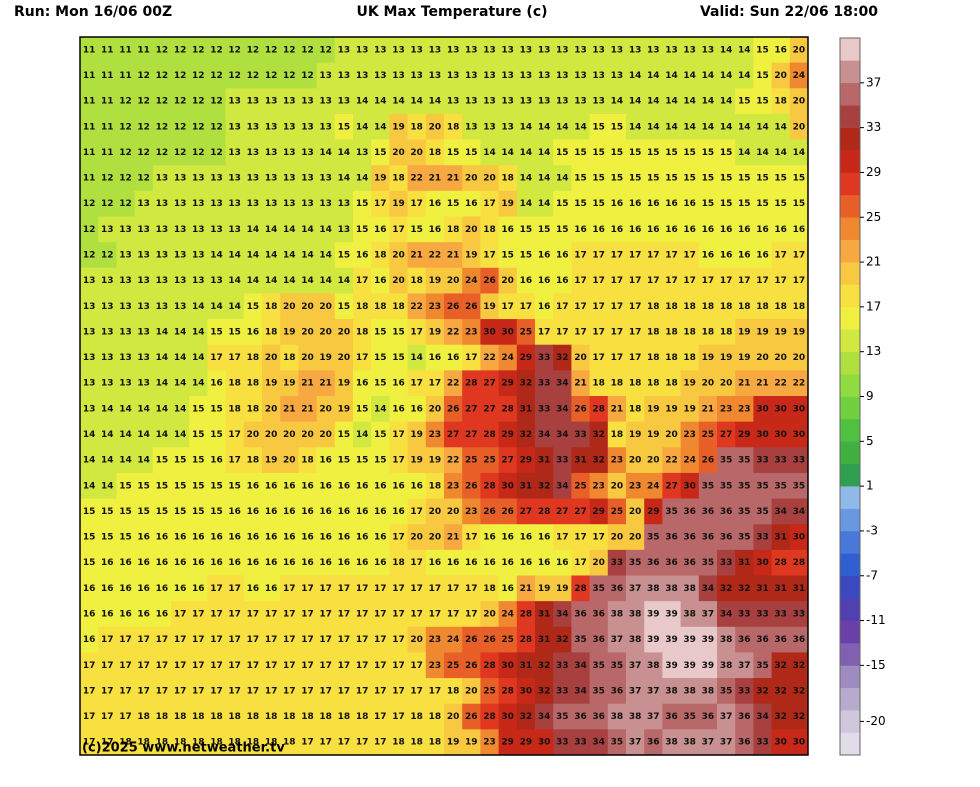 The height and width of the screenshot is (787, 980). What do you see at coordinates (653, 614) in the screenshot?
I see `temp-value: 39` at bounding box center [653, 614].